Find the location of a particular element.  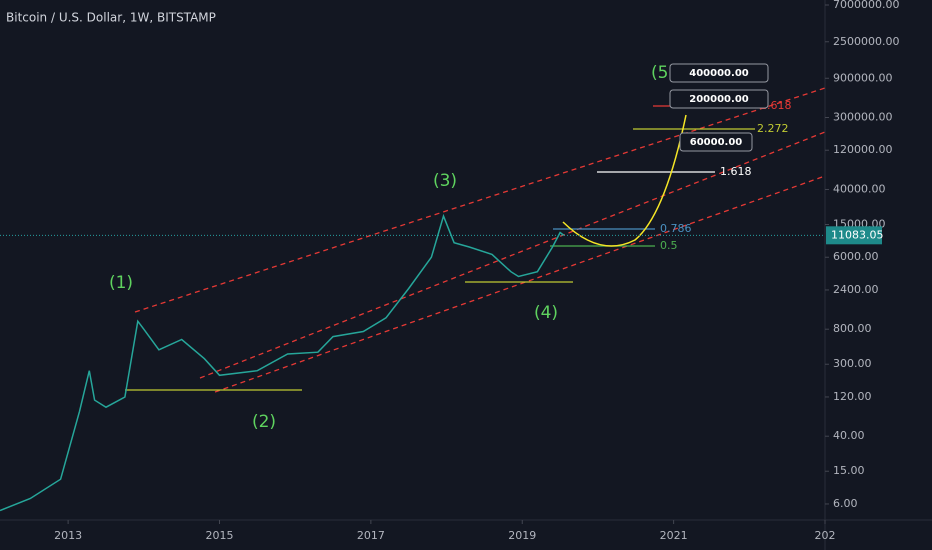

y-tick-label: 2500000.00 is located at coordinates (866, 41).